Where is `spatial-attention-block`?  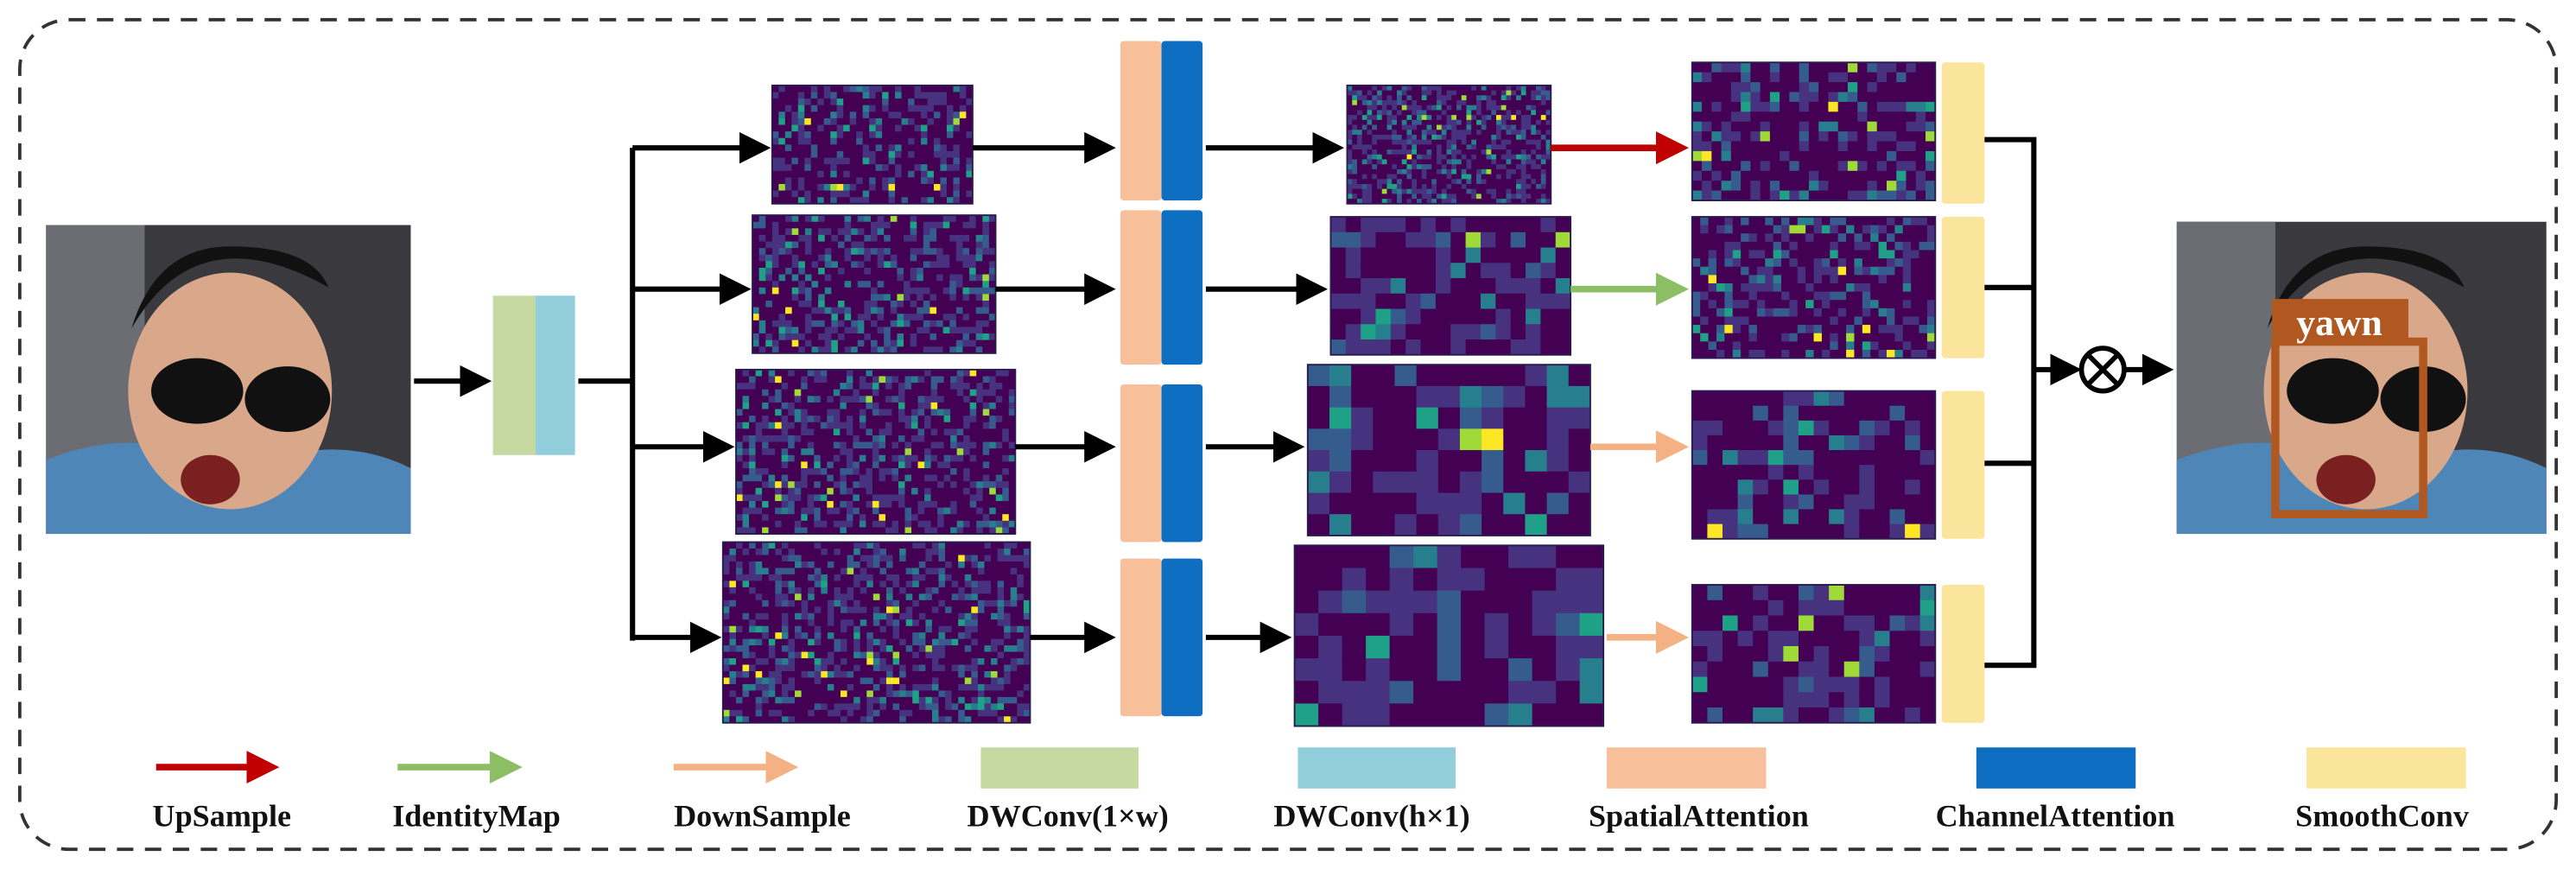
spatial-attention-block is located at coordinates (1141, 287).